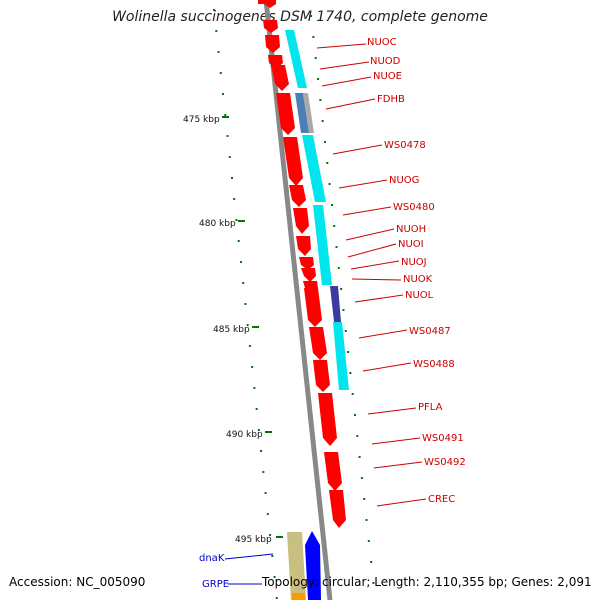 Image resolution: width=600 pixels, height=600 pixels. What do you see at coordinates (443, 438) in the screenshot?
I see `gene-label-ws0491: WS0491` at bounding box center [443, 438].